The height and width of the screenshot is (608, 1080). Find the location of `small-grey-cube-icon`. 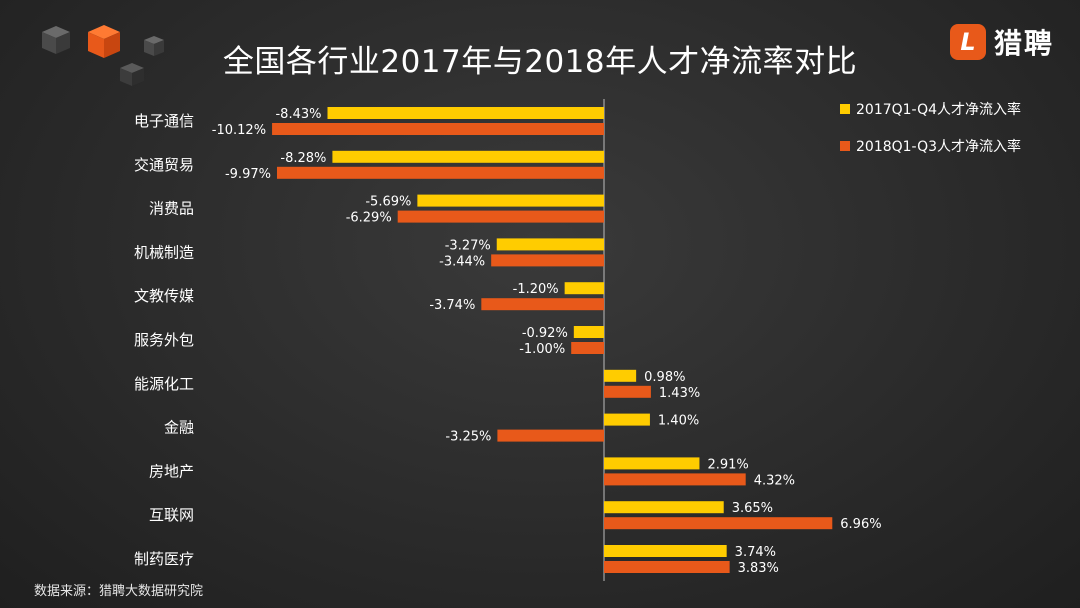

small-grey-cube-icon is located at coordinates (154, 46).